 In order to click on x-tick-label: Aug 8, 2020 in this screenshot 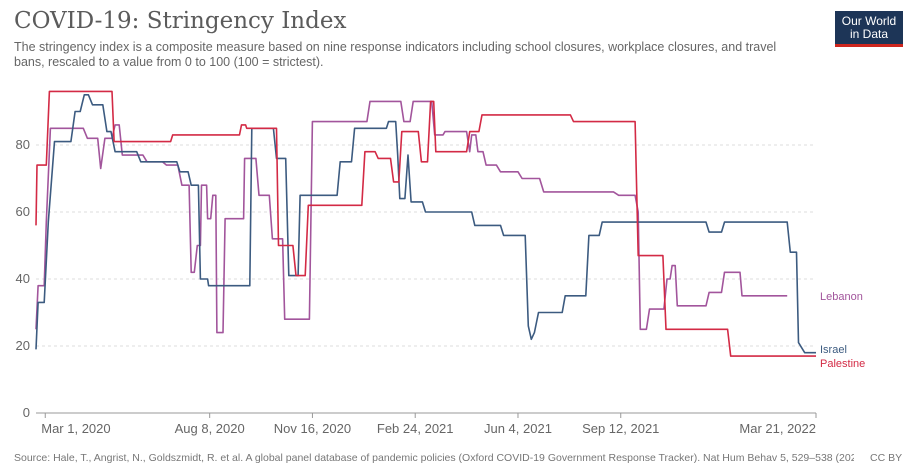, I will do `click(210, 428)`.